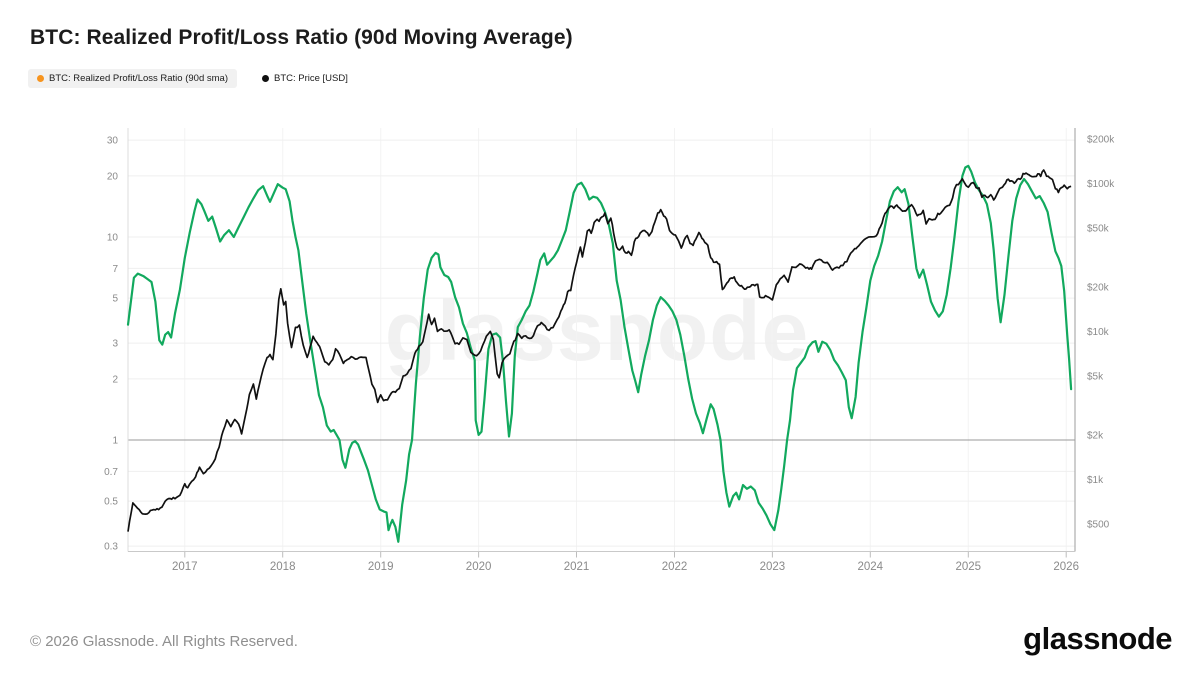 The image size is (1200, 675). What do you see at coordinates (1095, 480) in the screenshot?
I see `y-right-label: $1k` at bounding box center [1095, 480].